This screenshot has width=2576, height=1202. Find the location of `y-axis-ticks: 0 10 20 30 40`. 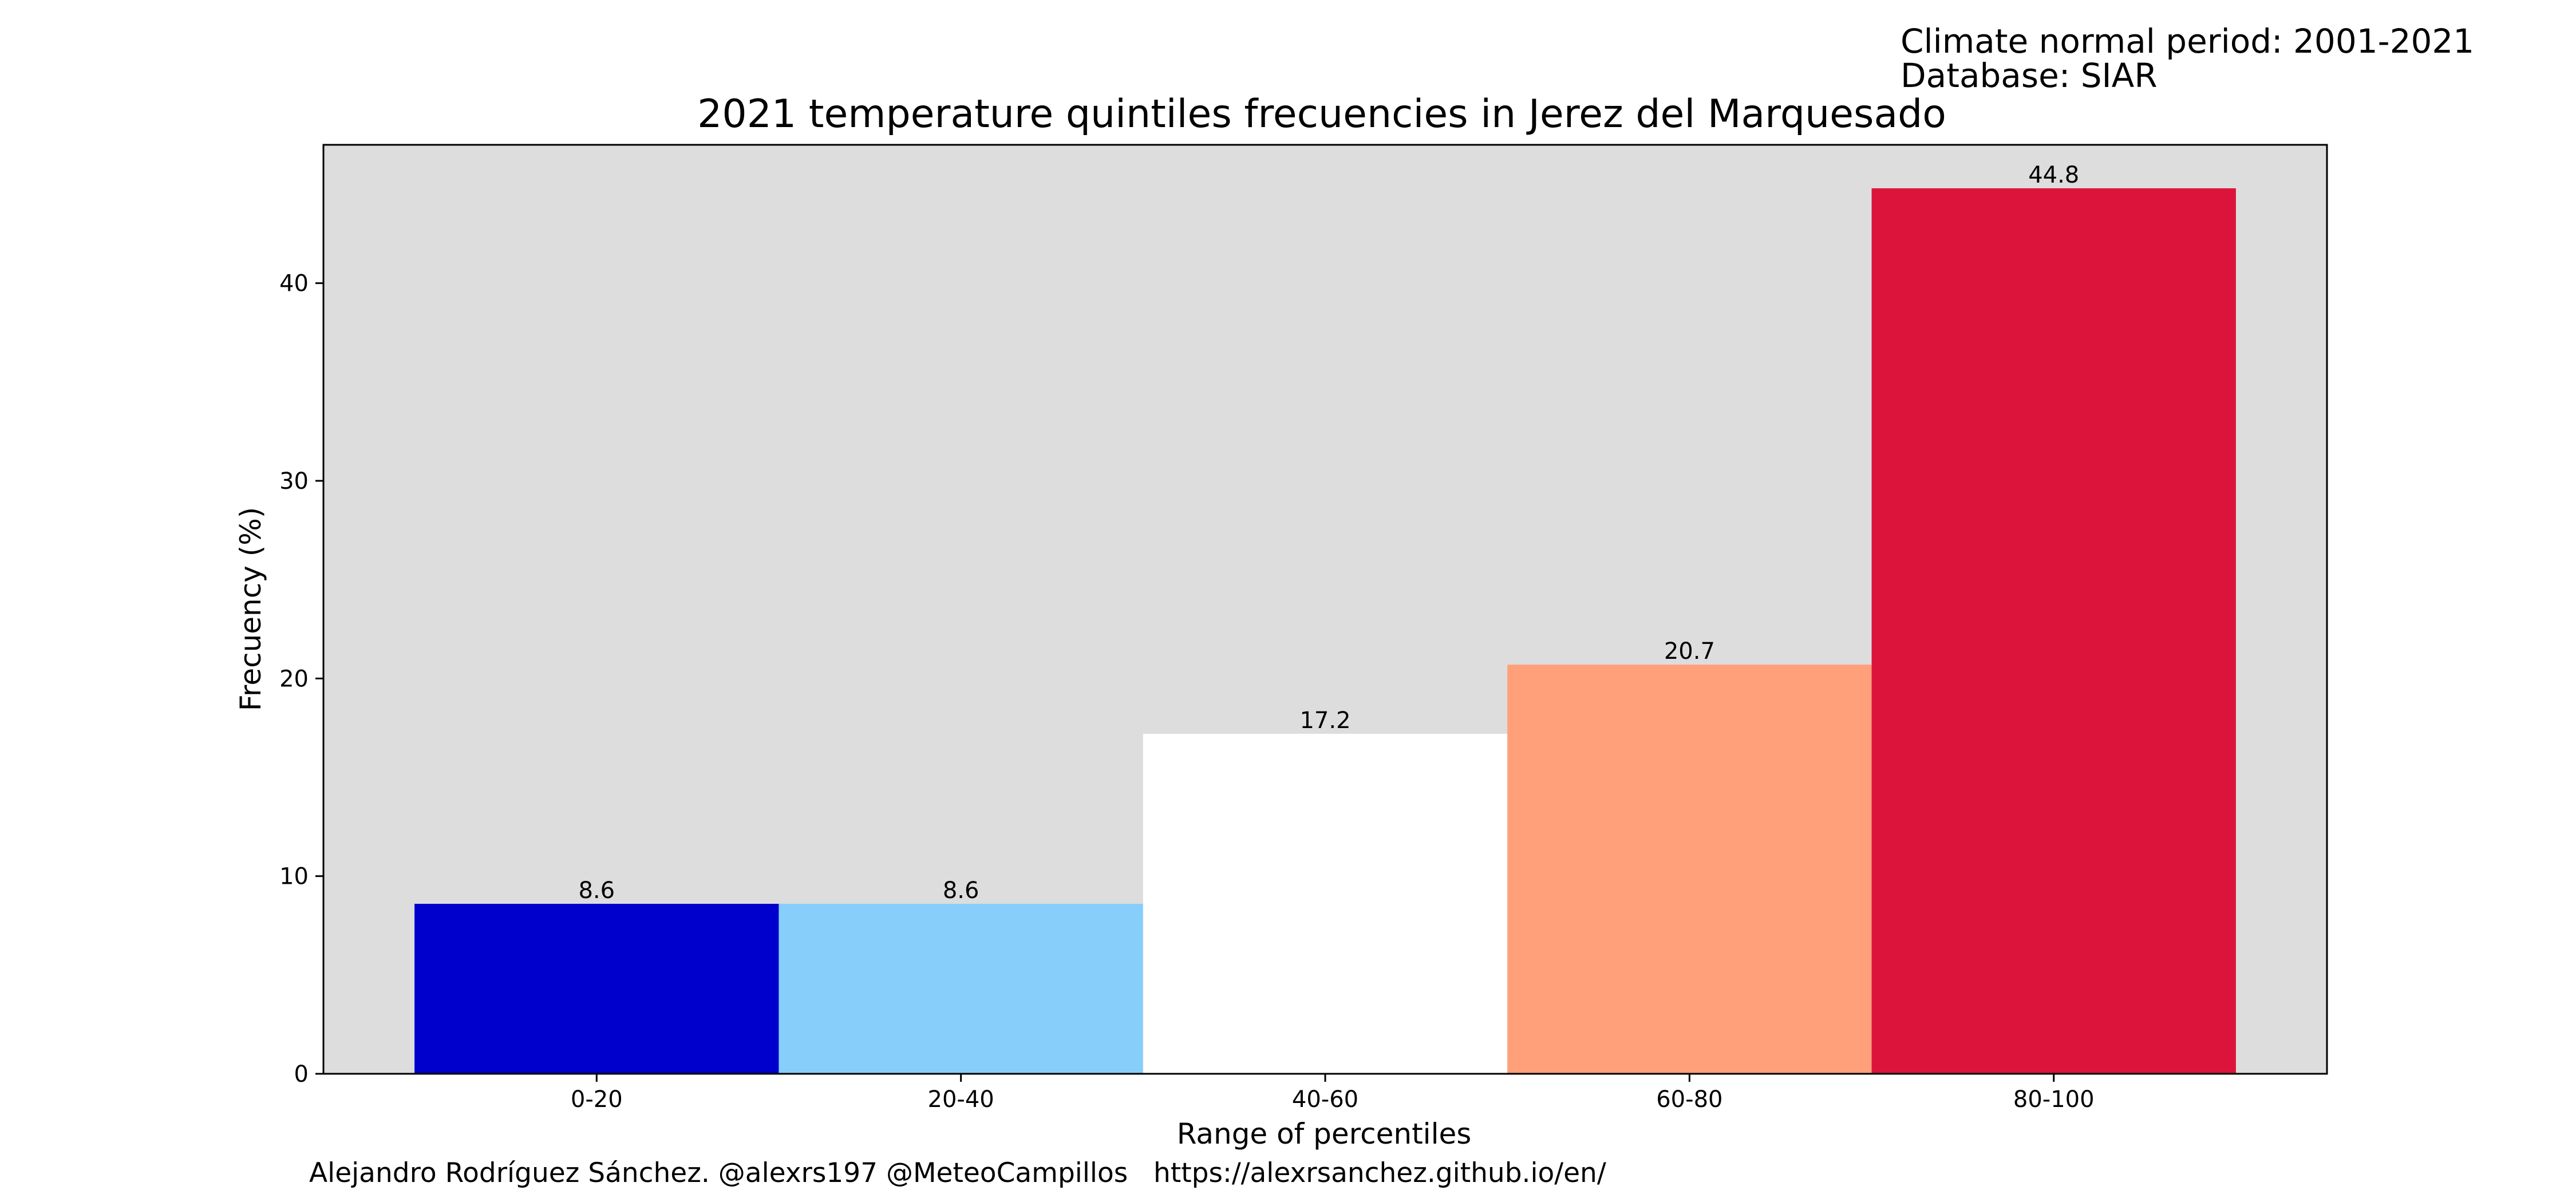

y-axis-ticks: 0 10 20 30 40 is located at coordinates (301, 680).